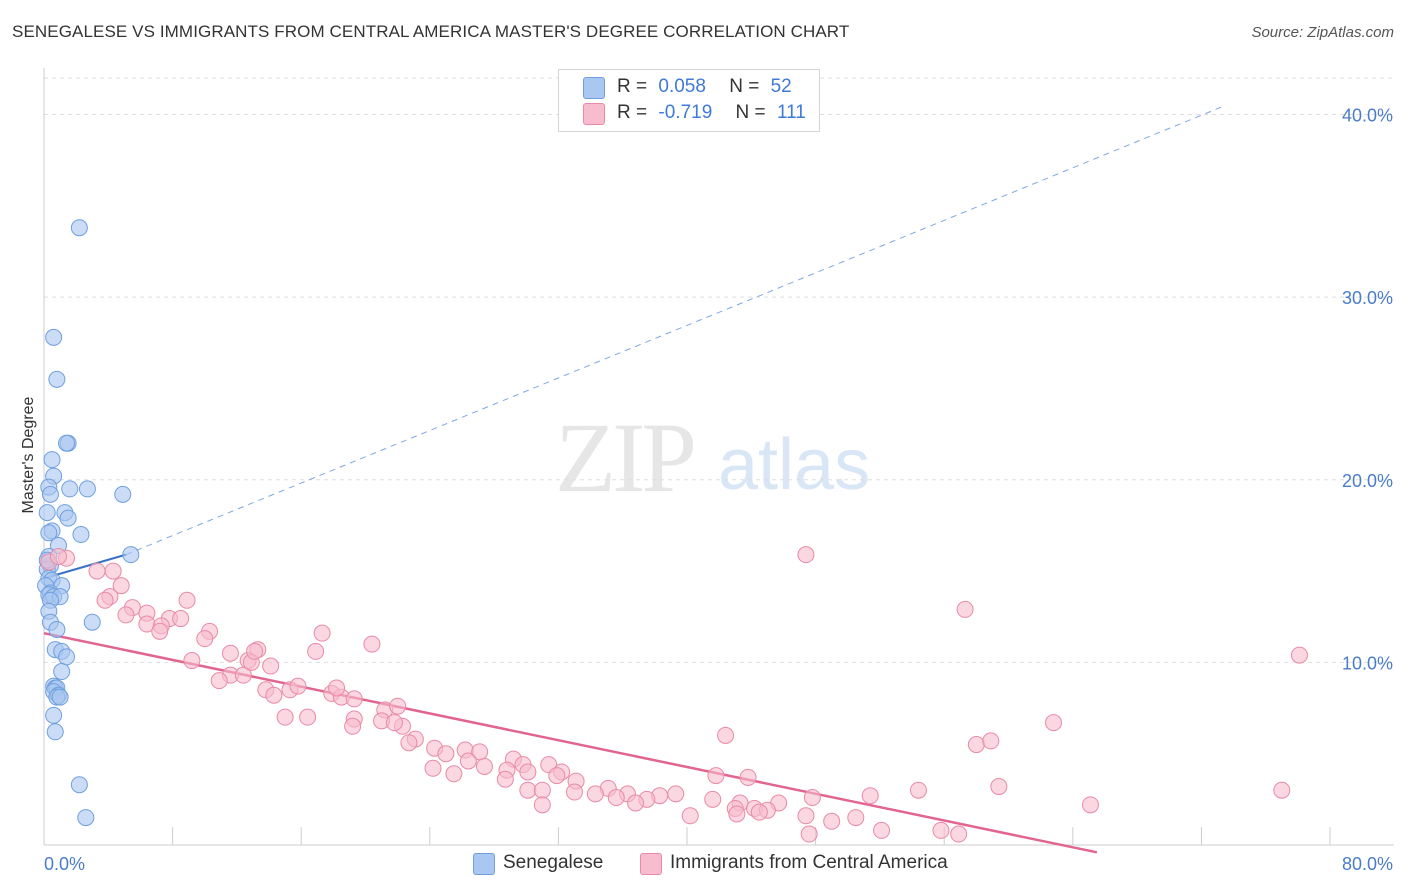 The width and height of the screenshot is (1406, 892). Describe the element at coordinates (594, 114) in the screenshot. I see `legend-swatch-central-america` at that location.